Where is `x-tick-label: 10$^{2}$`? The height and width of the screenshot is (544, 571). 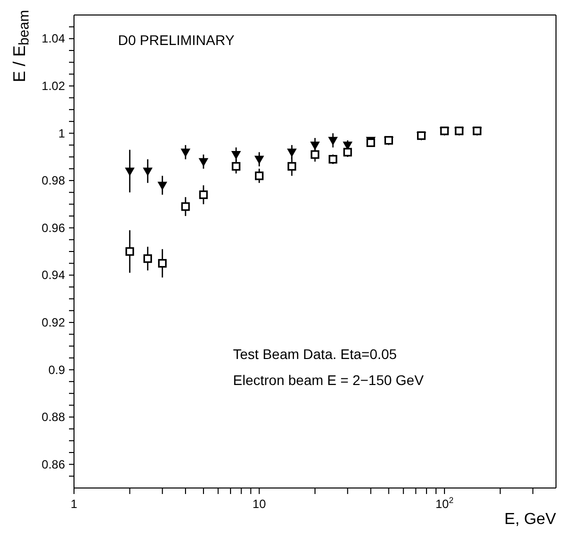
x-tick-label: 10$^{2}$ is located at coordinates (444, 503).